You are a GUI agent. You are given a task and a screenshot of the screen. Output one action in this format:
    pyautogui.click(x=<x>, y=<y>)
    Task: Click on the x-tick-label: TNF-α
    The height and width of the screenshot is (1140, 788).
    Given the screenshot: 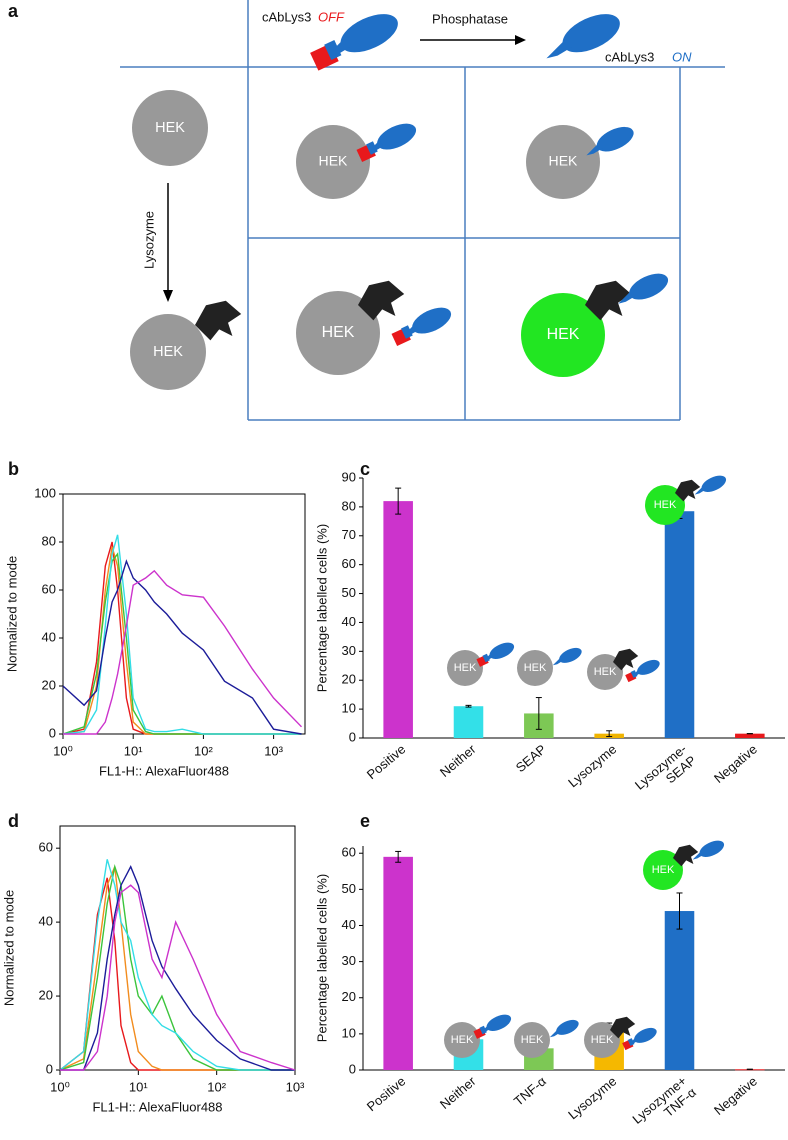 What is the action you would take?
    pyautogui.click(x=530, y=1091)
    